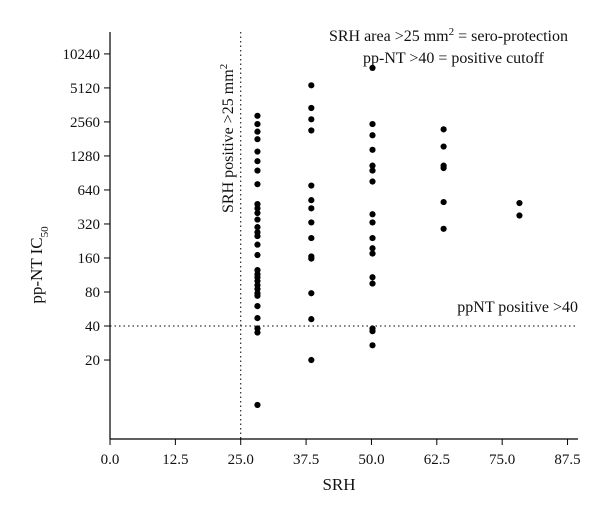 This screenshot has height=521, width=600. Describe the element at coordinates (371, 460) in the screenshot. I see `x-tick-label: 50.0` at that location.